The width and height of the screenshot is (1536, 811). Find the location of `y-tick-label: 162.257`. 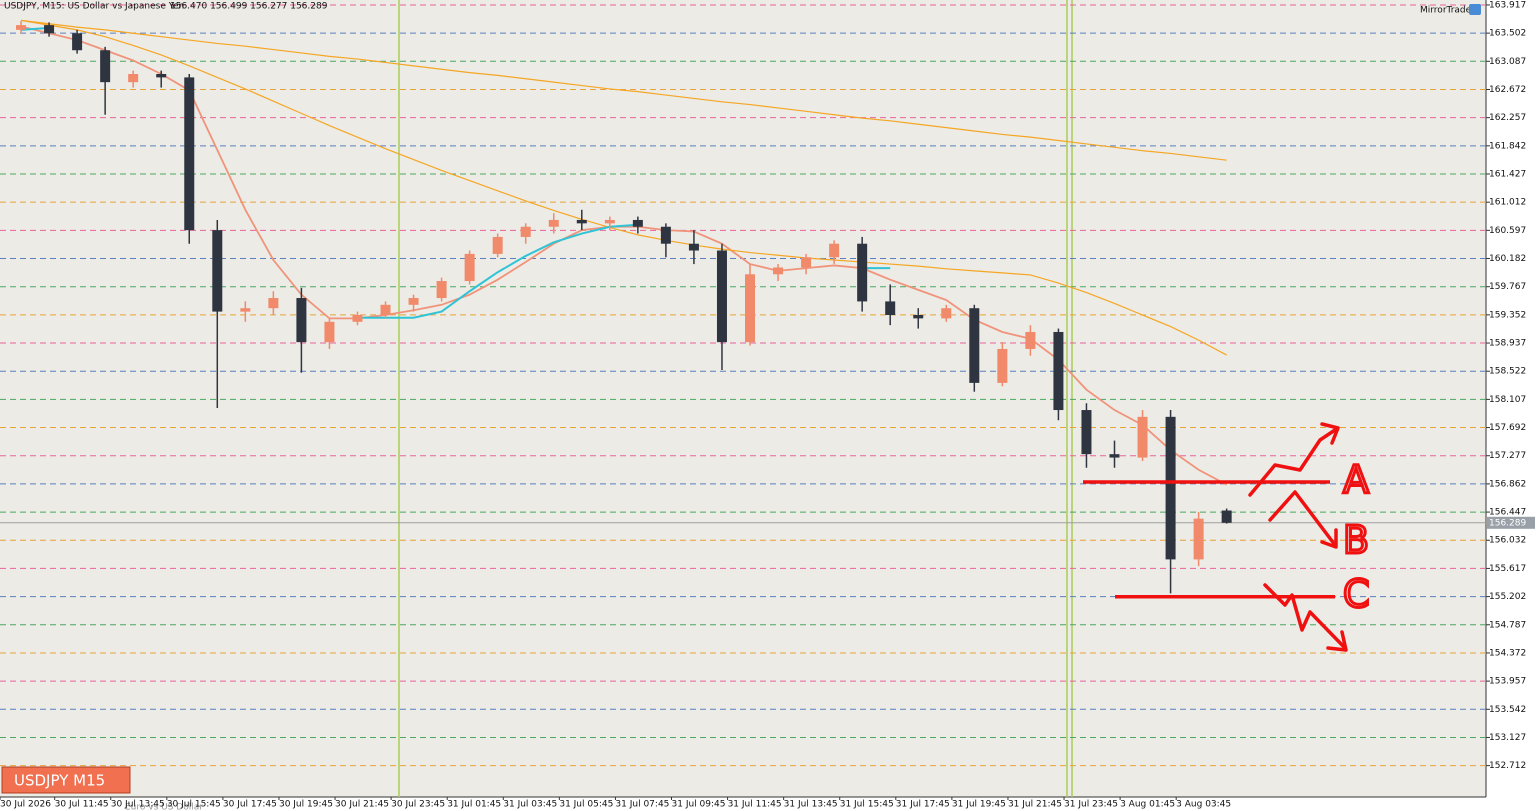

y-tick-label: 162.257 is located at coordinates (1507, 118).